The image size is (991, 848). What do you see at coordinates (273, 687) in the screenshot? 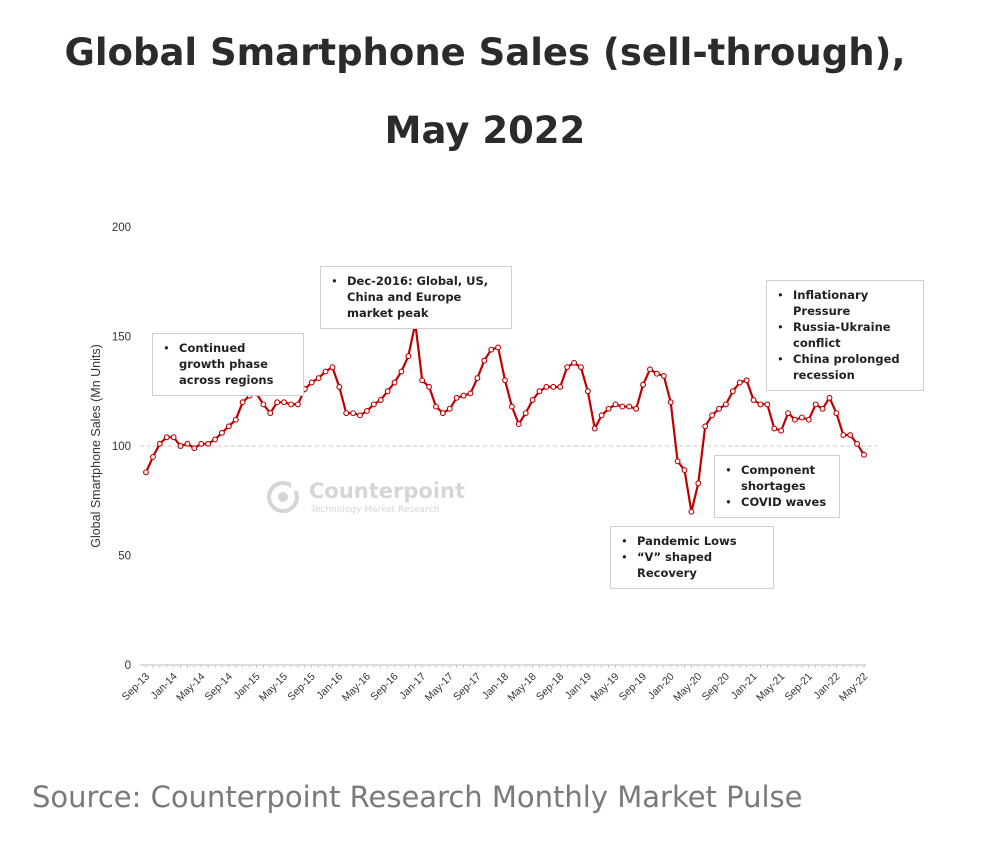
I see `x-tick-label: May-15` at bounding box center [273, 687].